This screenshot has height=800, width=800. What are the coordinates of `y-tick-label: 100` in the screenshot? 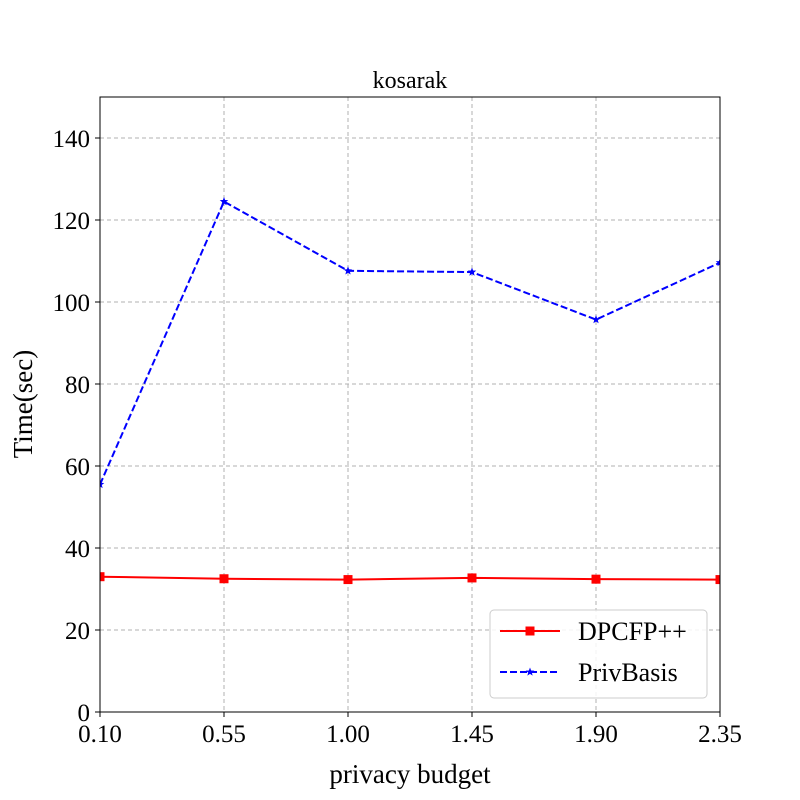 It's located at (72, 303).